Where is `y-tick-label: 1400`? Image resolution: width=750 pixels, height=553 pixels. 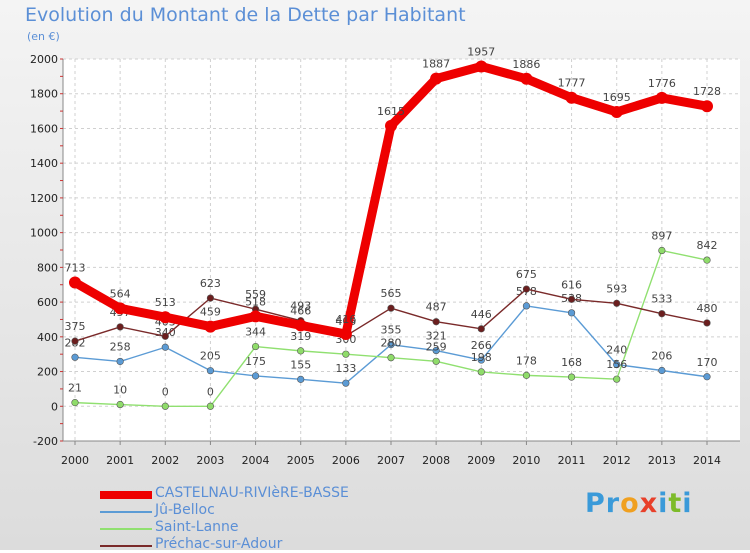
y-tick-label: 1400 is located at coordinates (44, 163).